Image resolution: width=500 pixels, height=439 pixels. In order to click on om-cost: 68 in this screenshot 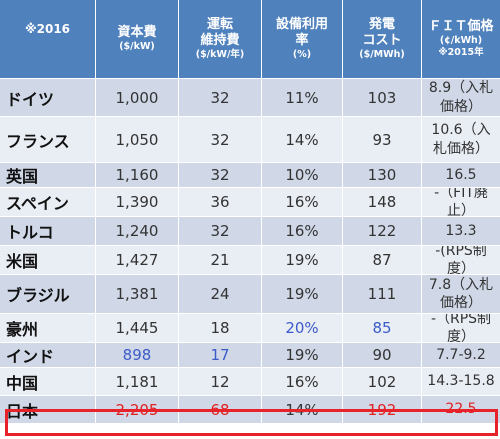, I will do `click(220, 410)`.